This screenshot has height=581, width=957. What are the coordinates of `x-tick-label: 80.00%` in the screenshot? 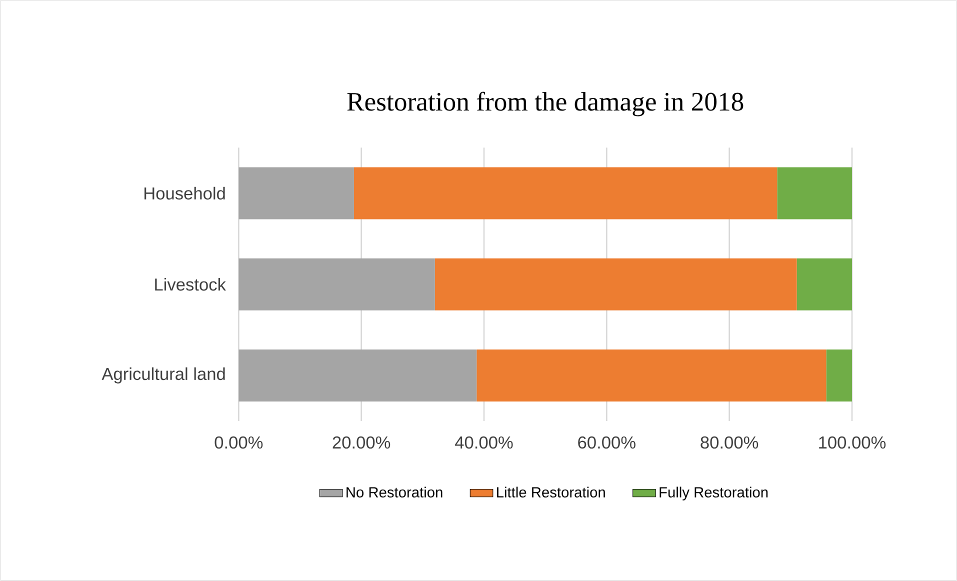 It's located at (729, 442).